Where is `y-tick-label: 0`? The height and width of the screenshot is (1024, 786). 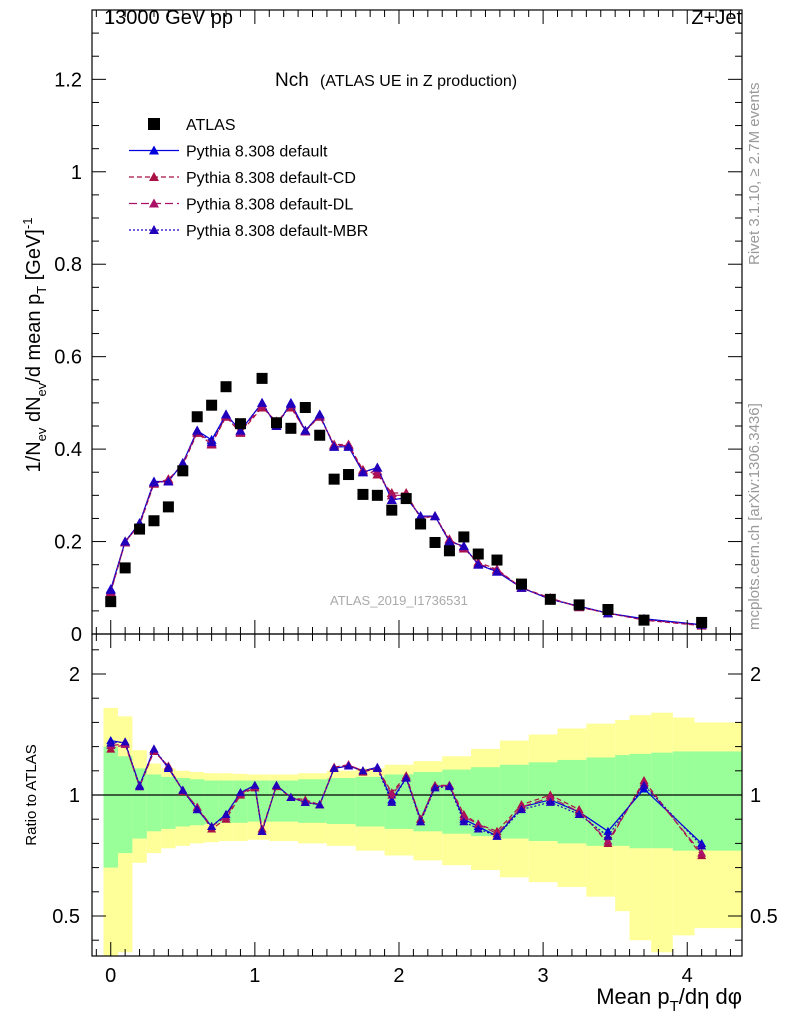
y-tick-label: 0 is located at coordinates (76, 635).